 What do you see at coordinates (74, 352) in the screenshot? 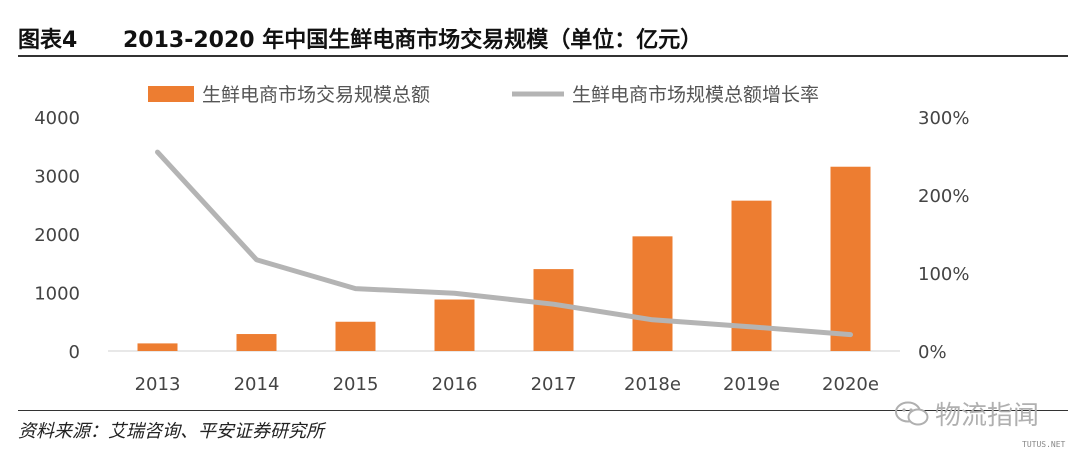
I see `left-tick-label: 0` at bounding box center [74, 352].